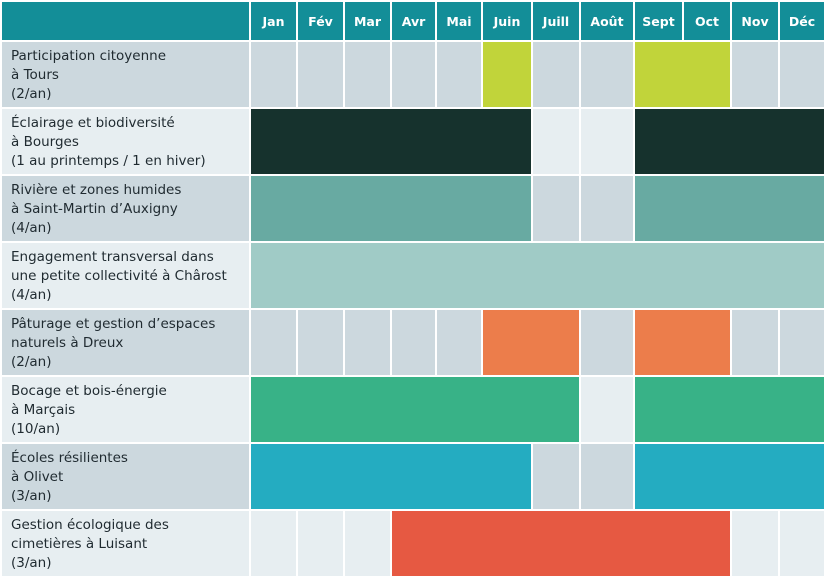 The image size is (826, 581). I want to click on month-header-7: Août, so click(607, 21).